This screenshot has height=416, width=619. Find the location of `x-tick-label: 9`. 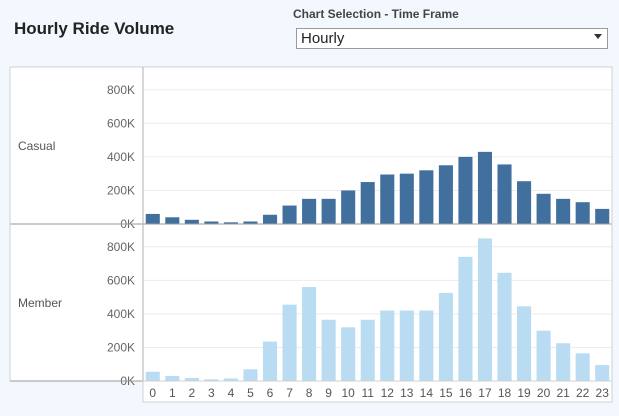

x-tick-label: 9 is located at coordinates (328, 393).